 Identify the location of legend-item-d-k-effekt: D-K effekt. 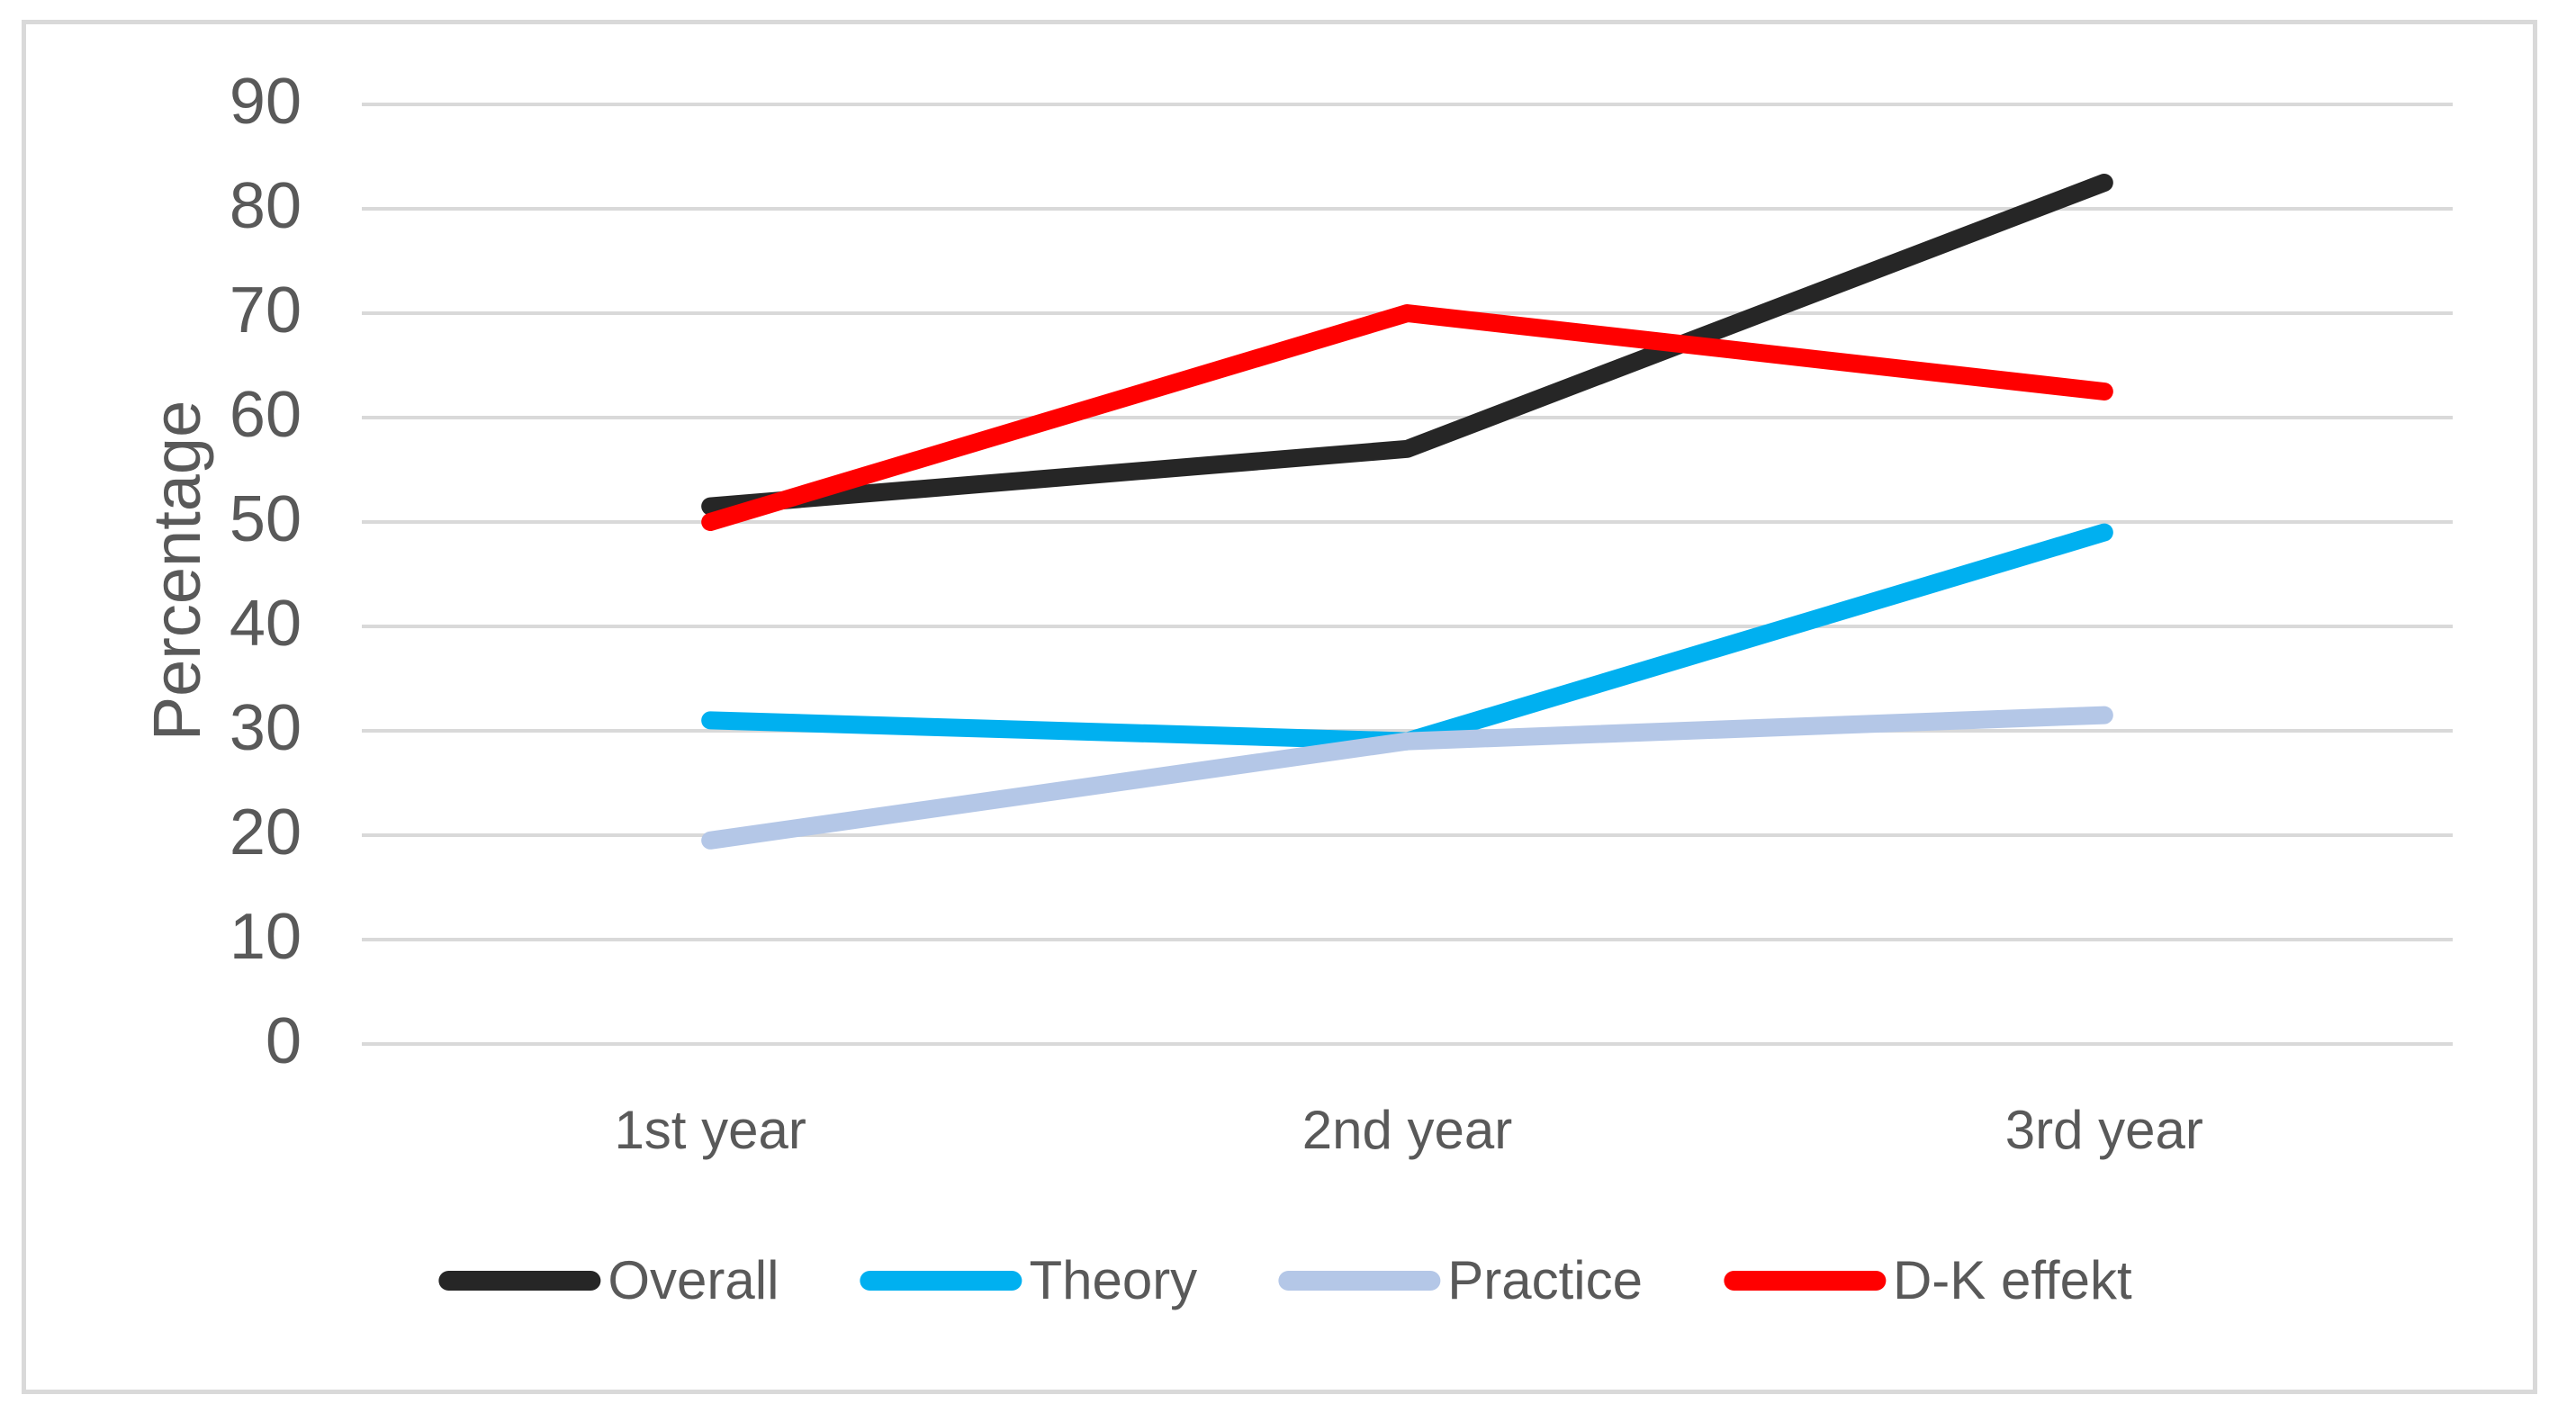
(1927, 1281).